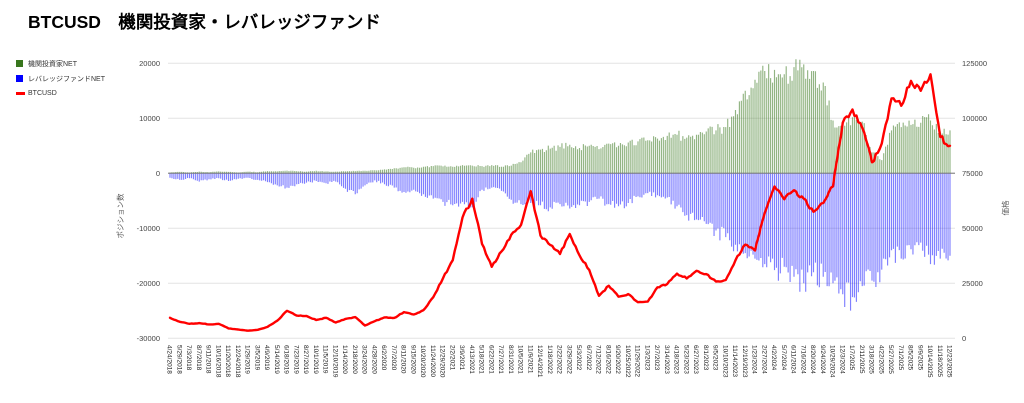 This screenshot has width=1024, height=403. I want to click on svg-text: 10/14/2025, so click(929, 361).